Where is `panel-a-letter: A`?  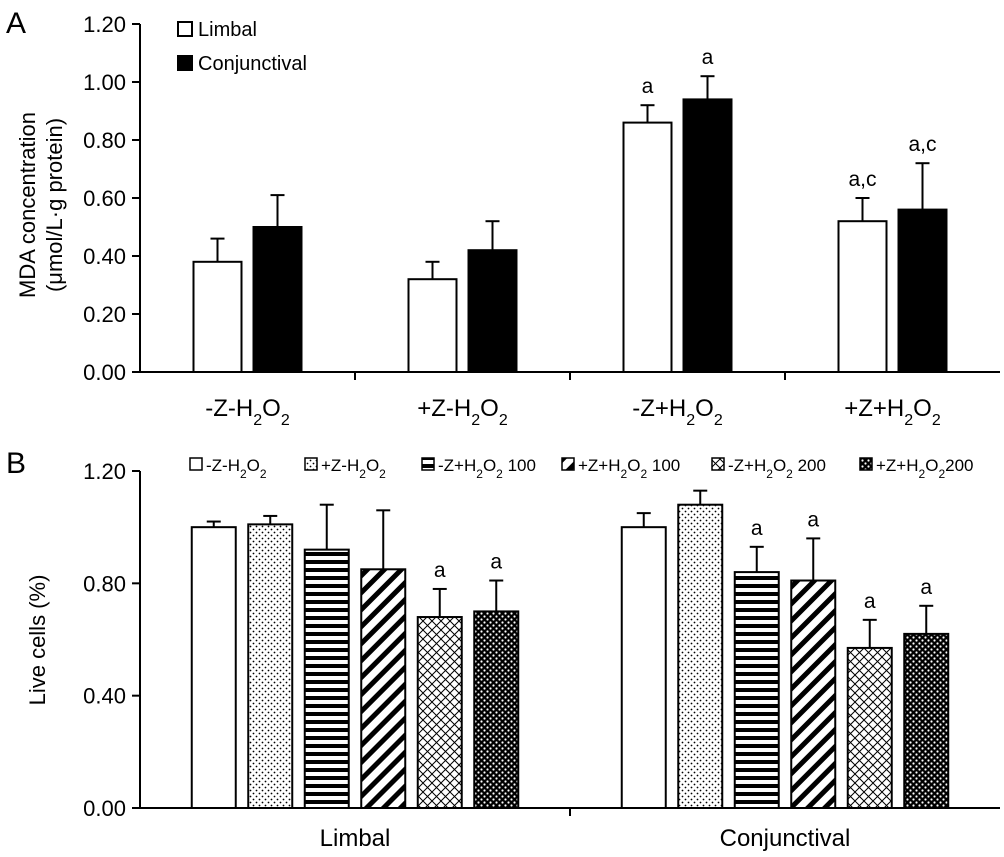 panel-a-letter: A is located at coordinates (16, 23).